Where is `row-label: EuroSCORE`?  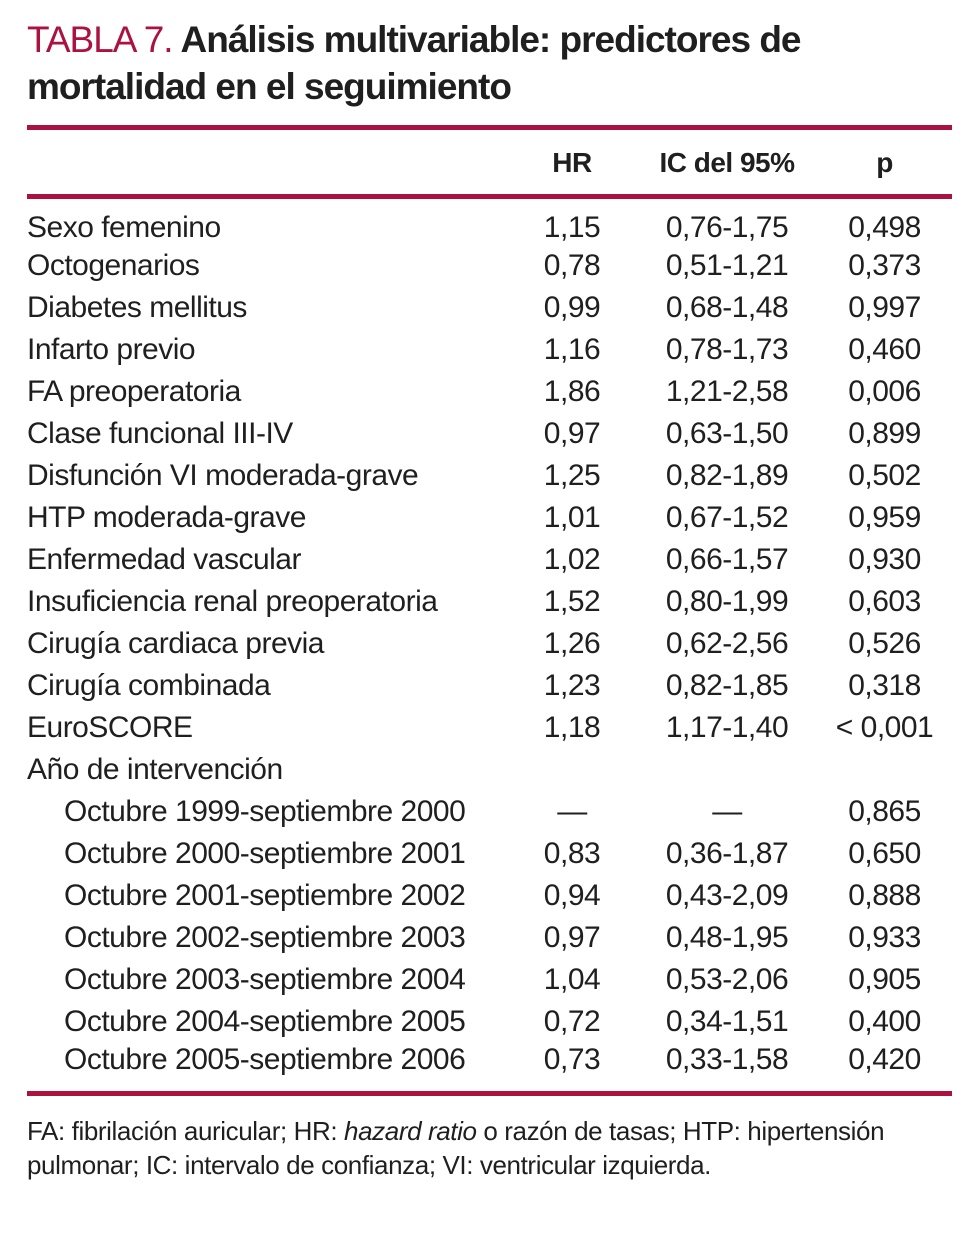
row-label: EuroSCORE is located at coordinates (110, 727).